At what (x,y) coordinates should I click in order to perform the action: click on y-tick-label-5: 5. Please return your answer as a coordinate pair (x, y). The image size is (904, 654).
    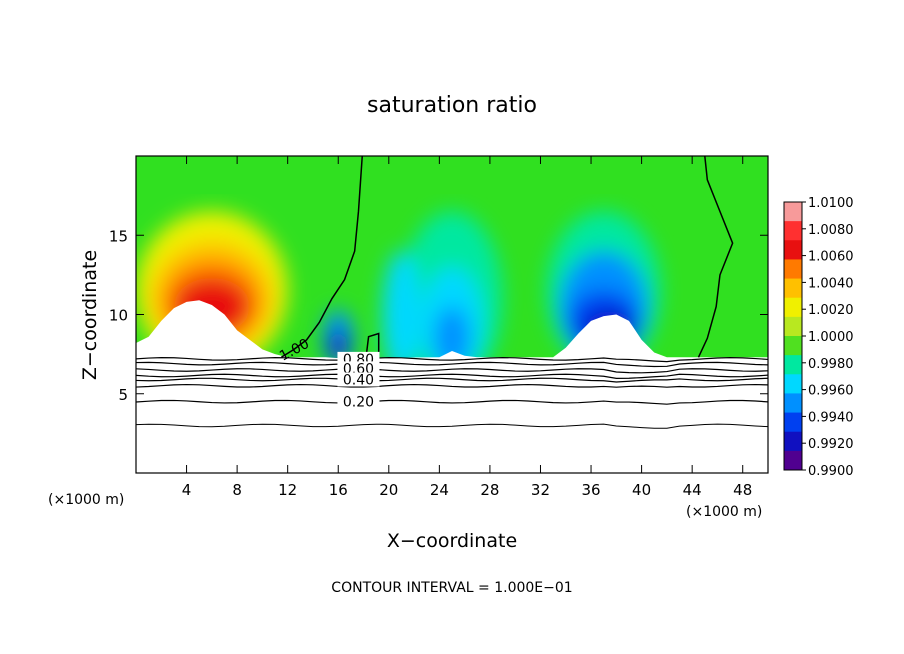
    Looking at the image, I should click on (123, 395).